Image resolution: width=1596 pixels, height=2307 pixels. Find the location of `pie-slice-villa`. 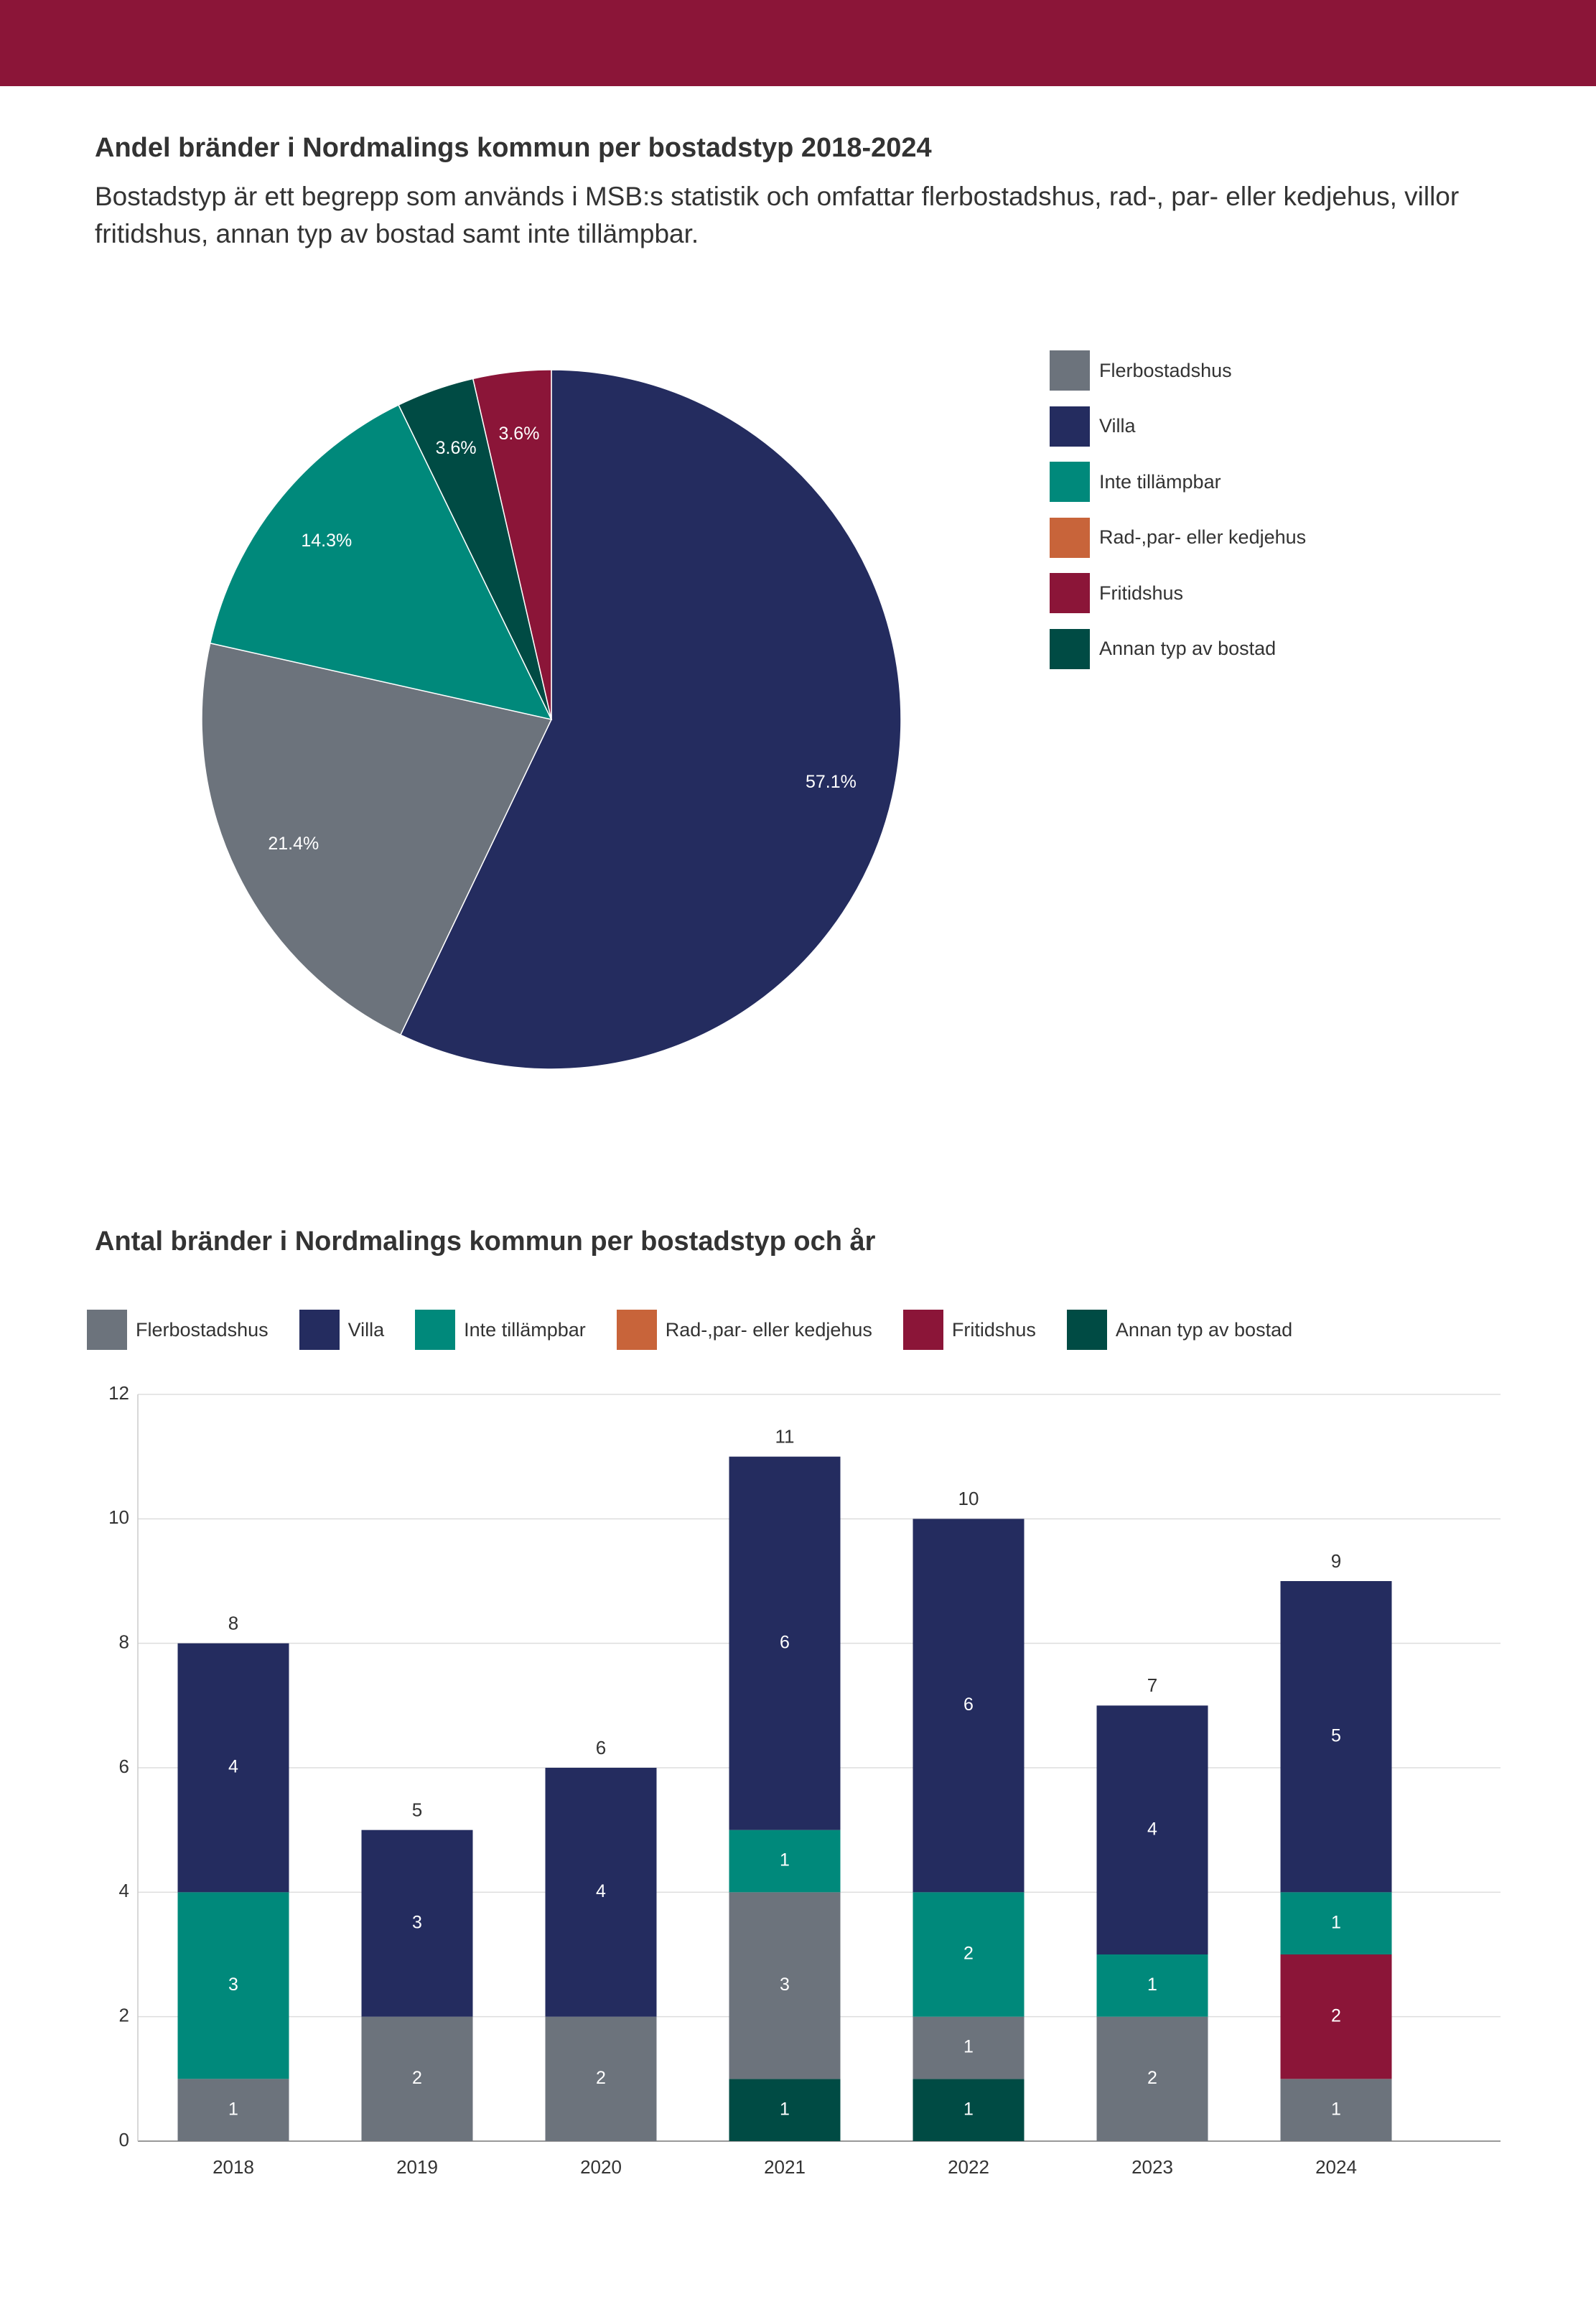

pie-slice-villa is located at coordinates (650, 719).